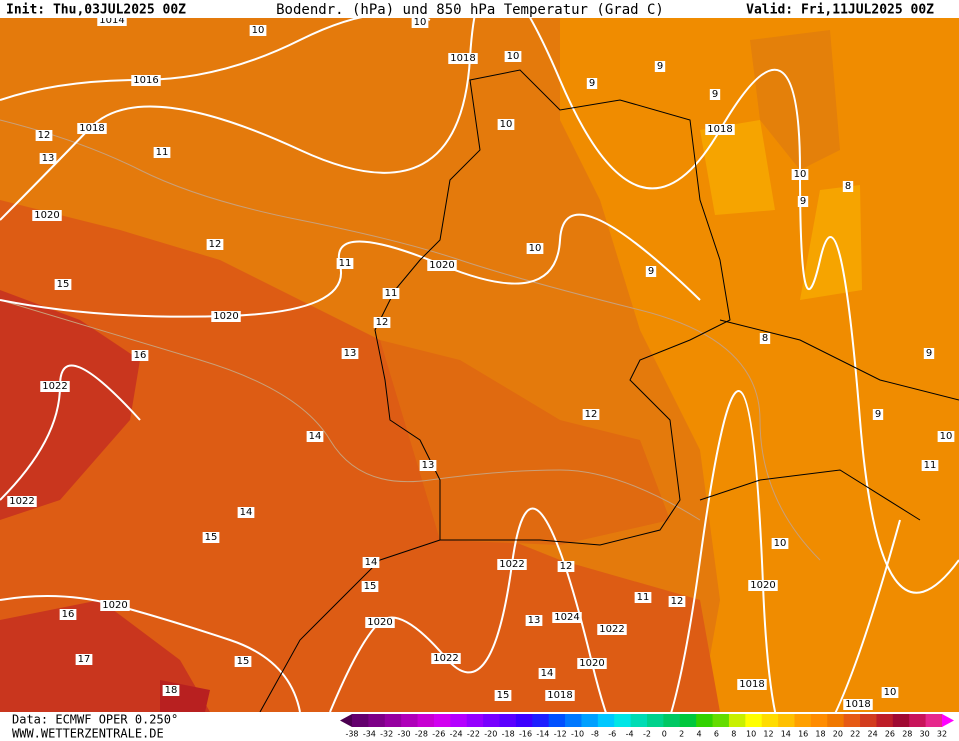 The width and height of the screenshot is (959, 741). Describe the element at coordinates (699, 734) in the screenshot. I see `color-bar-label: 4` at that location.